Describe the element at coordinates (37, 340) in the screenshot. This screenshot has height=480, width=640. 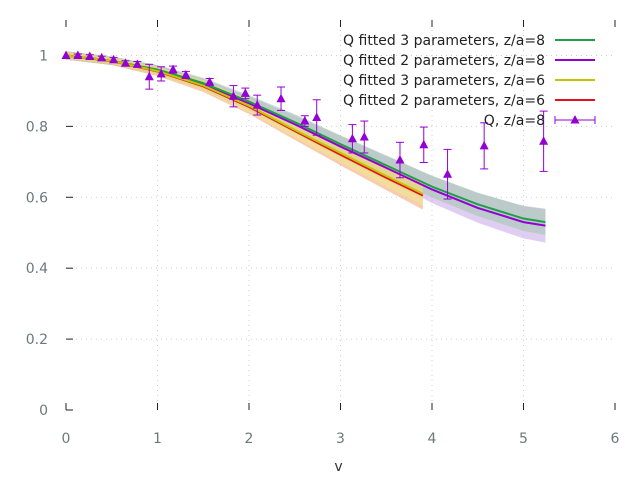
I see `y-tick-label: 0.2` at that location.